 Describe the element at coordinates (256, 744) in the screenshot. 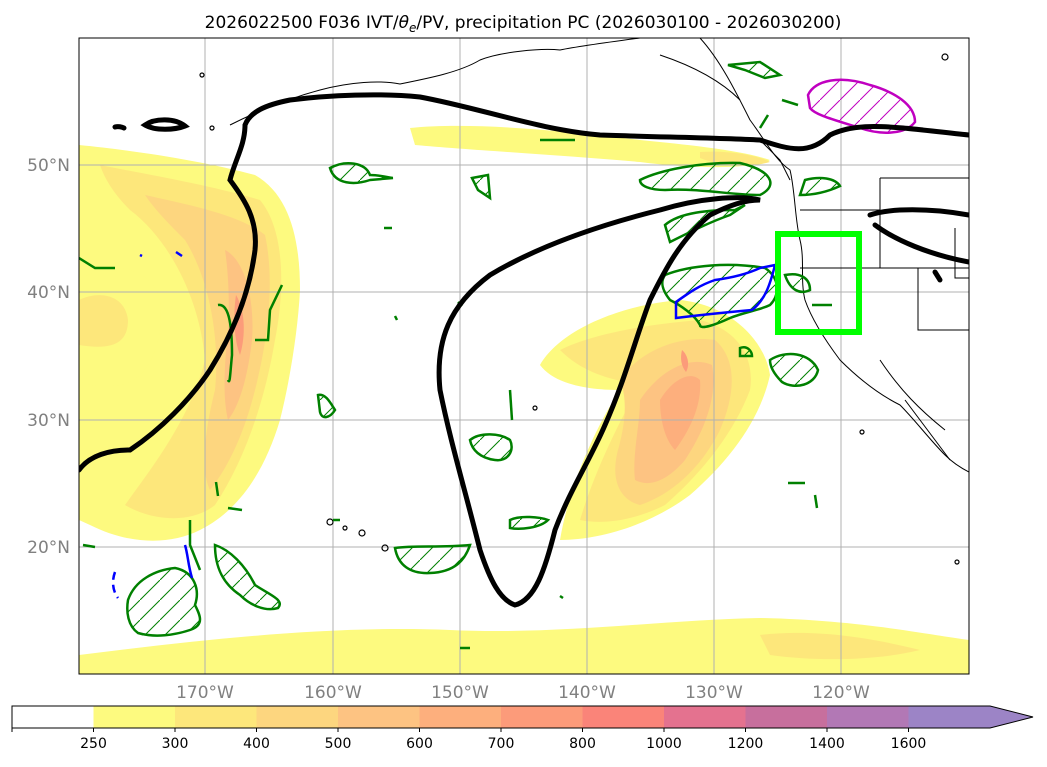

I see `colorbar-tick-label: 400` at that location.